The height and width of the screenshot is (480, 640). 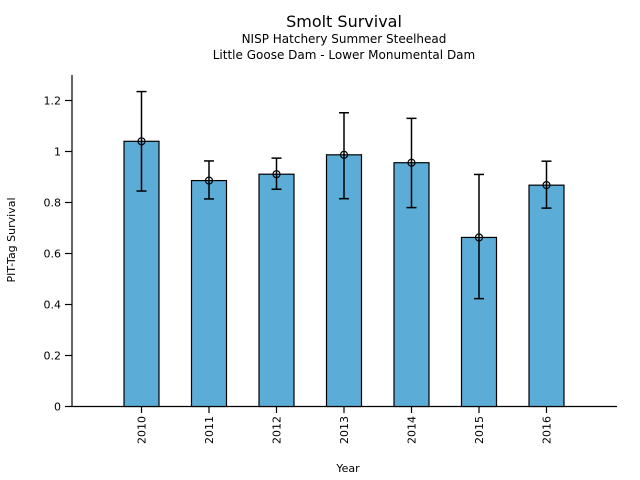 What do you see at coordinates (546, 430) in the screenshot?
I see `x-tick-label: 2016` at bounding box center [546, 430].